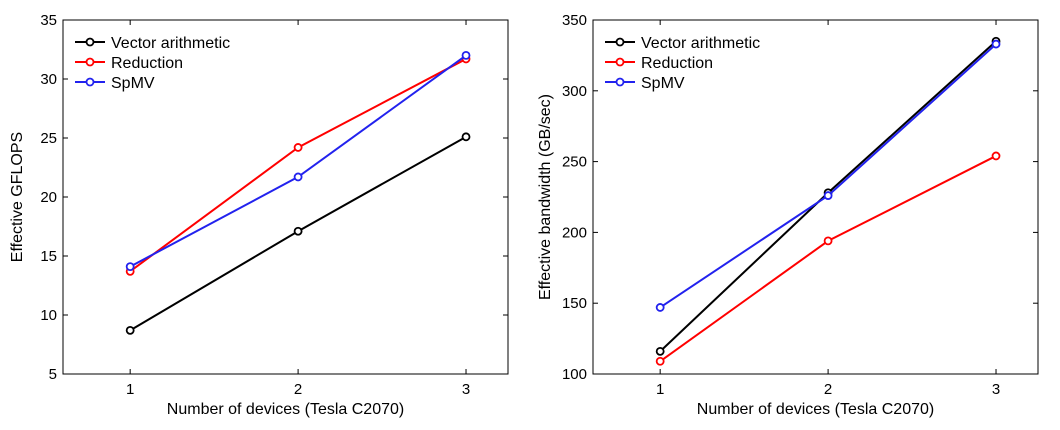  I want to click on y-tick-label: 350, so click(574, 20).